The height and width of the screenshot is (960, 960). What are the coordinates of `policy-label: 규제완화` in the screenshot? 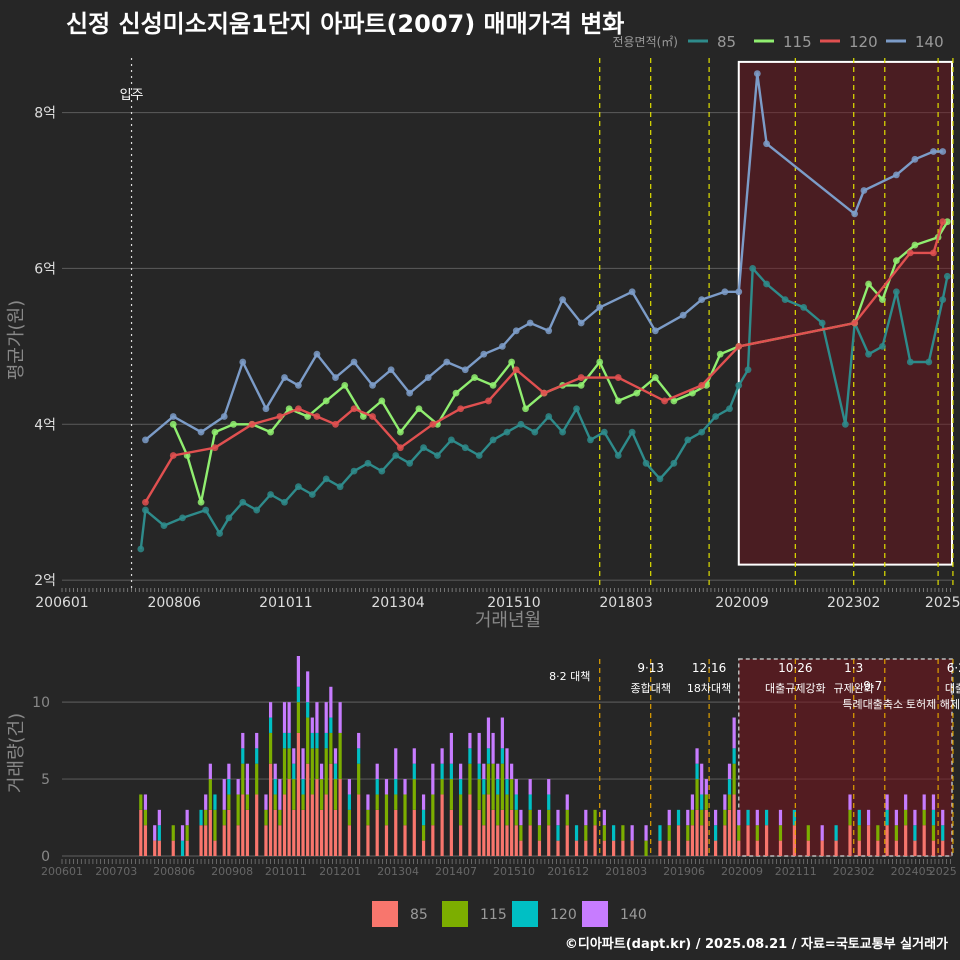 It's located at (853, 688).